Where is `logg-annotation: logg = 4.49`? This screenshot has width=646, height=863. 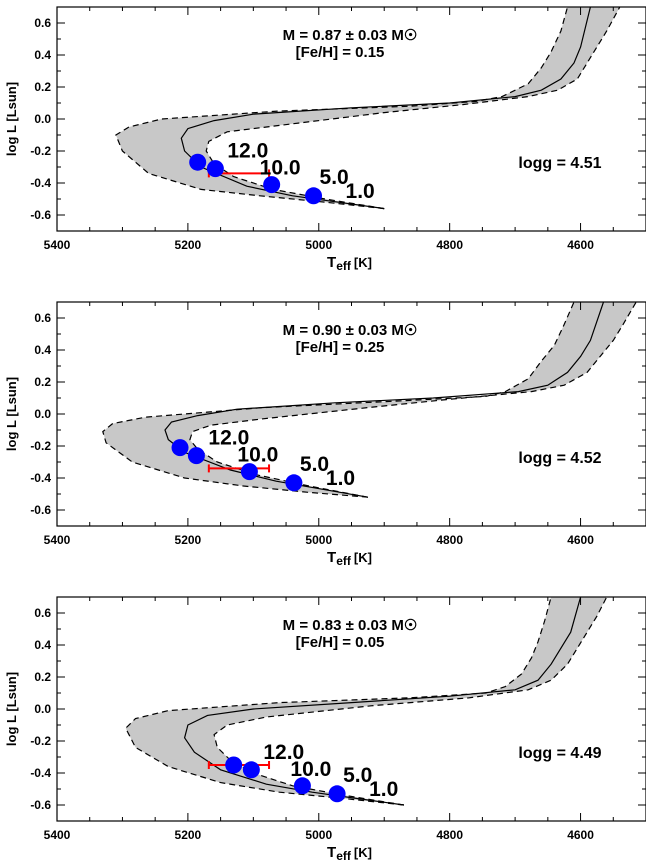 logg-annotation: logg = 4.49 is located at coordinates (559, 753).